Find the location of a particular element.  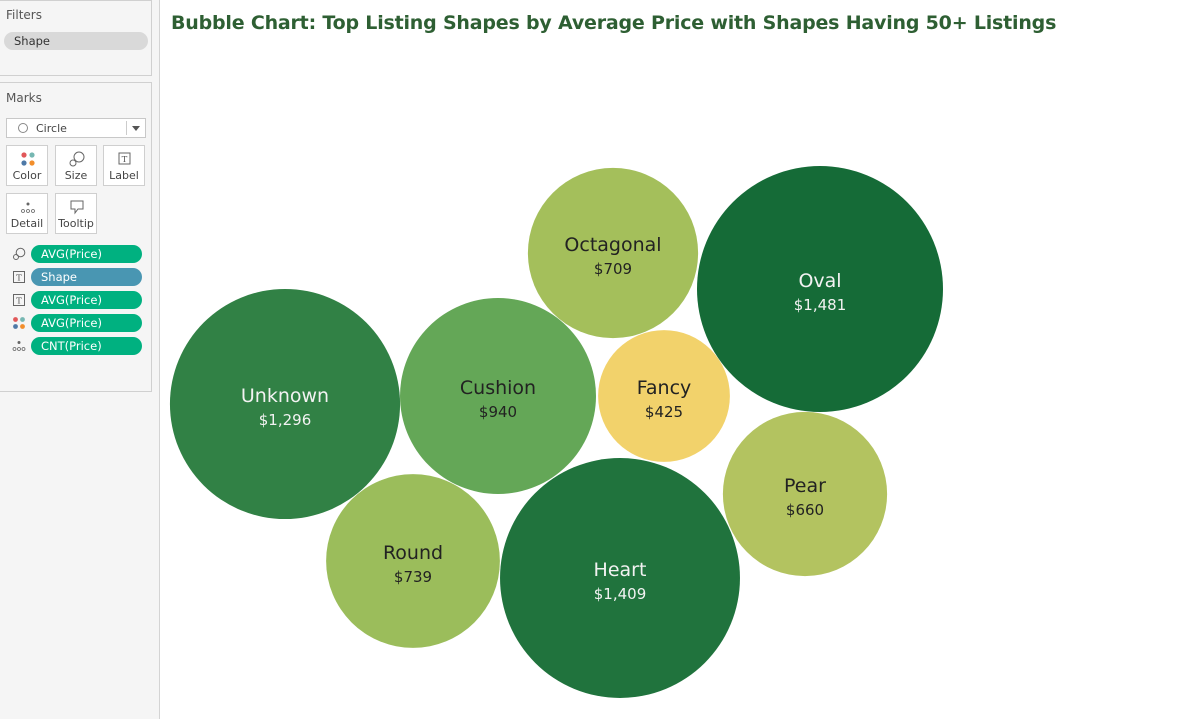

field-pill-label-shape: Shape is located at coordinates (86, 277).